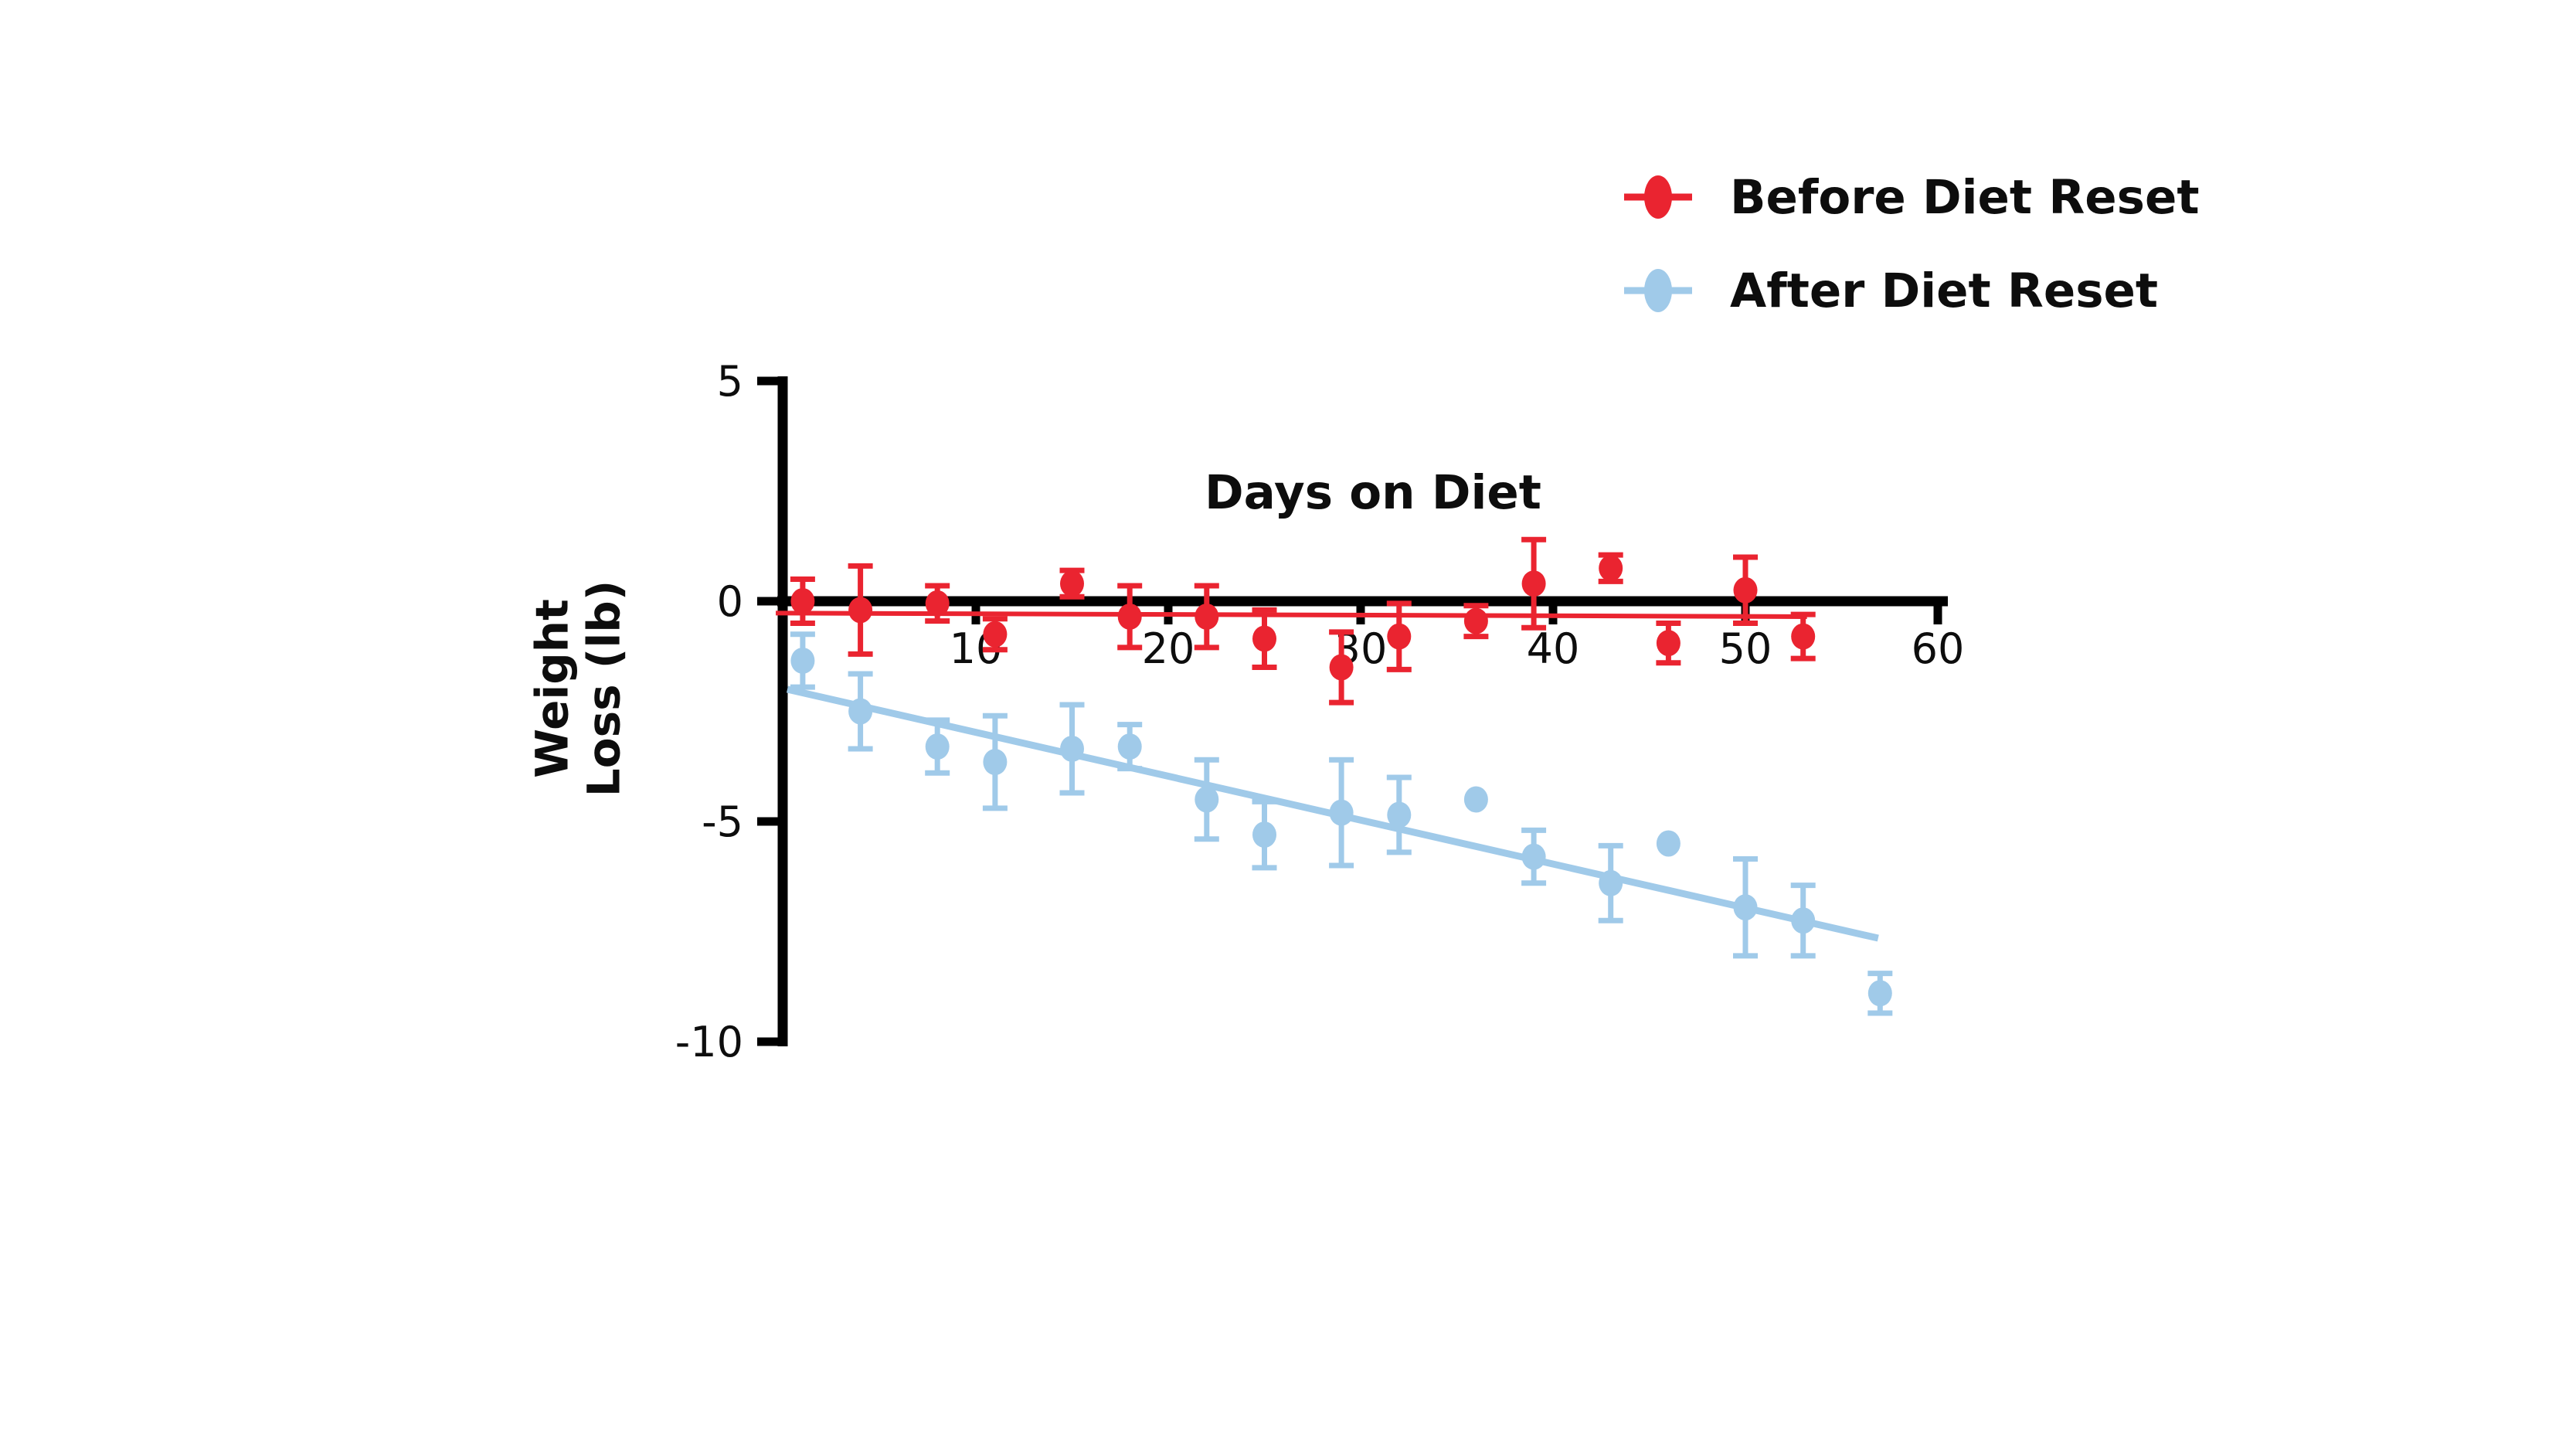 This screenshot has width=2576, height=1442. I want to click on x-tick-label: 60, so click(1938, 648).